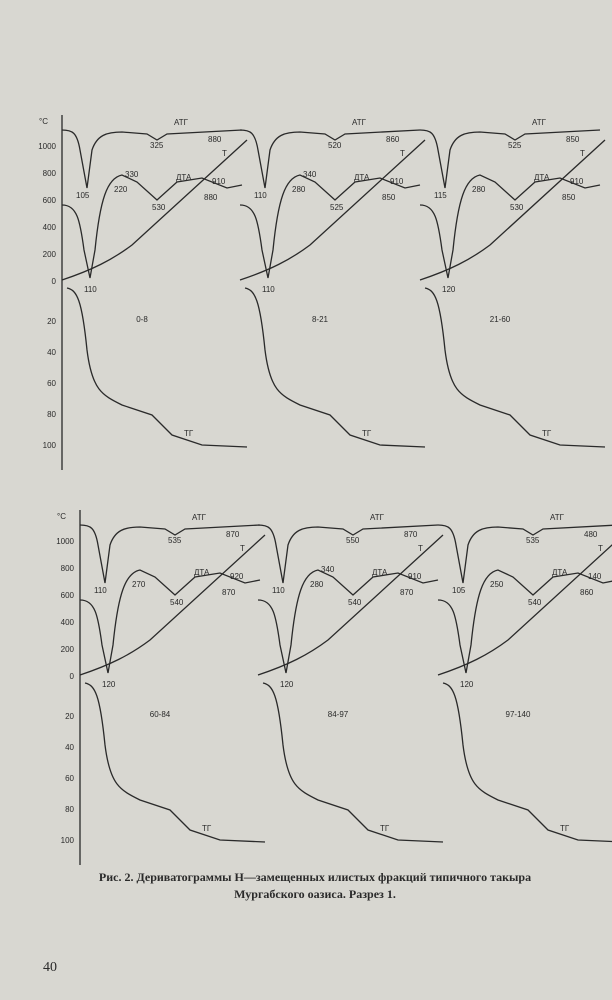  I want to click on sample: 60-84, so click(160, 714).